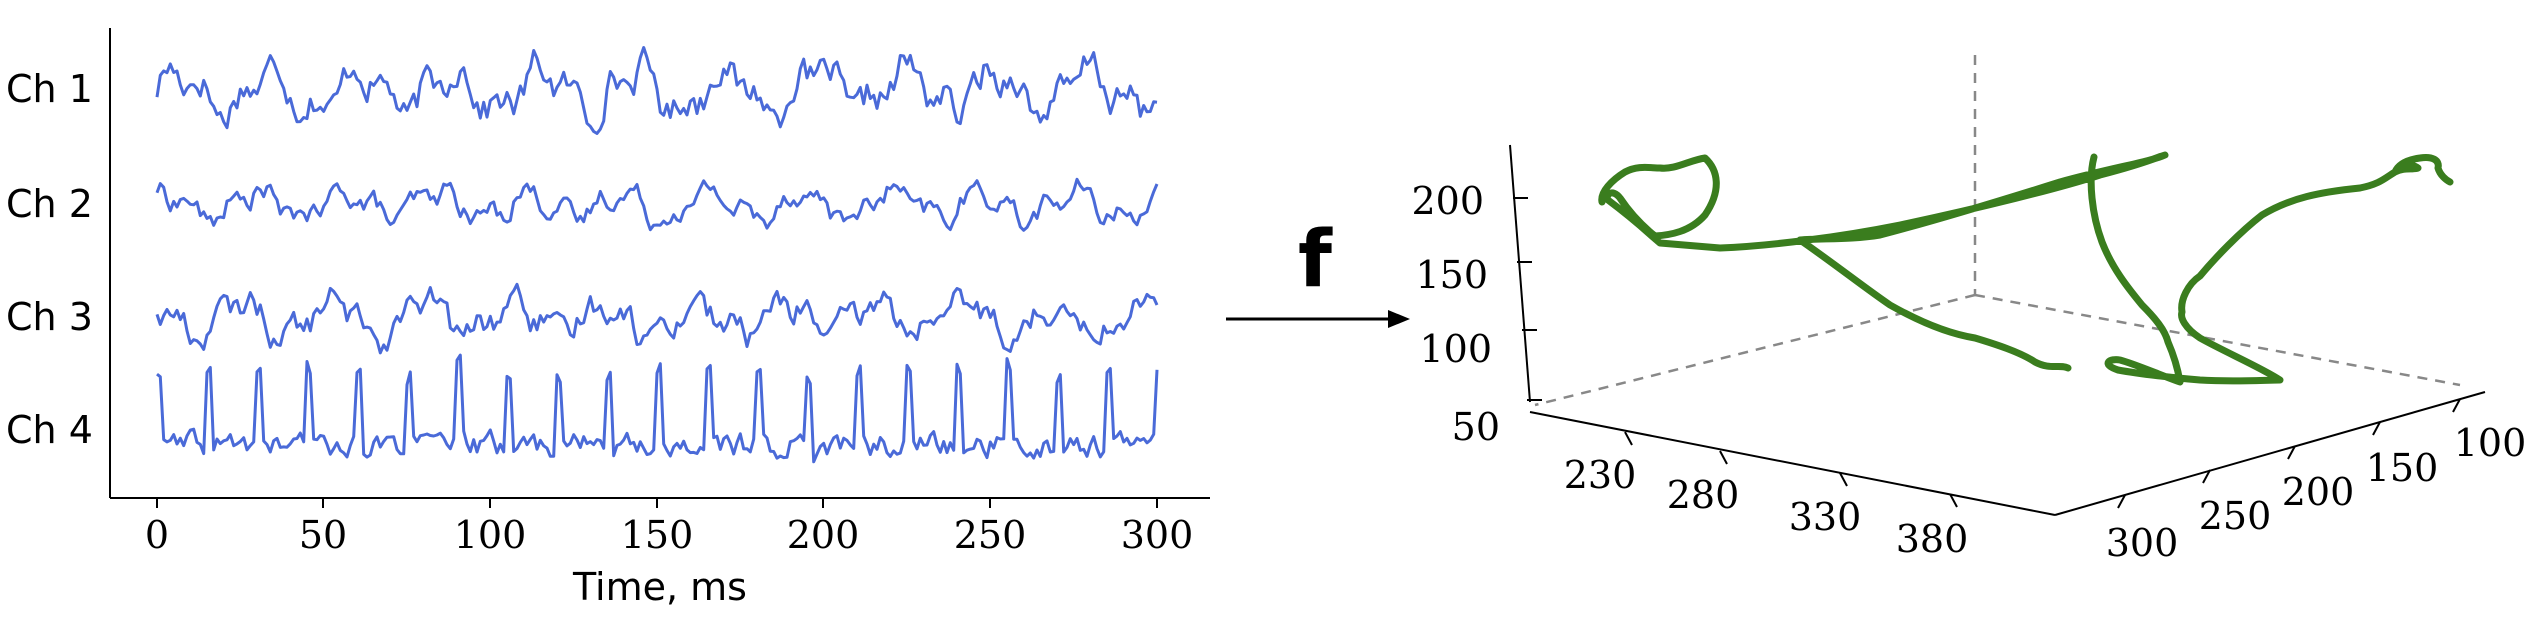 Image resolution: width=2548 pixels, height=622 pixels. I want to click on y-axis-3d: 300 250 200 150 100, so click(2290, 478).